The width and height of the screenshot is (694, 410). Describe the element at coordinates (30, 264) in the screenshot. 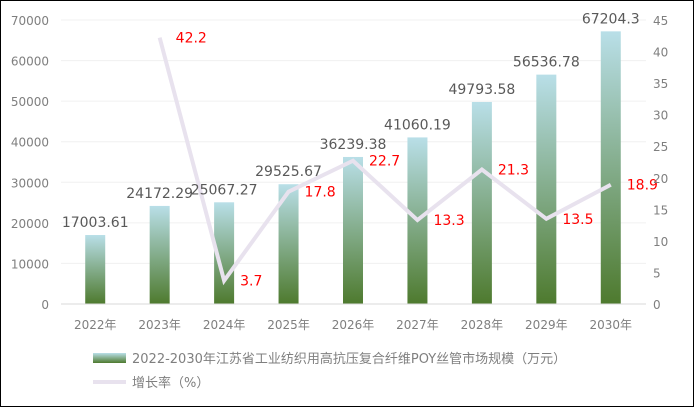

I see `y-left-tick-label: 10000` at that location.